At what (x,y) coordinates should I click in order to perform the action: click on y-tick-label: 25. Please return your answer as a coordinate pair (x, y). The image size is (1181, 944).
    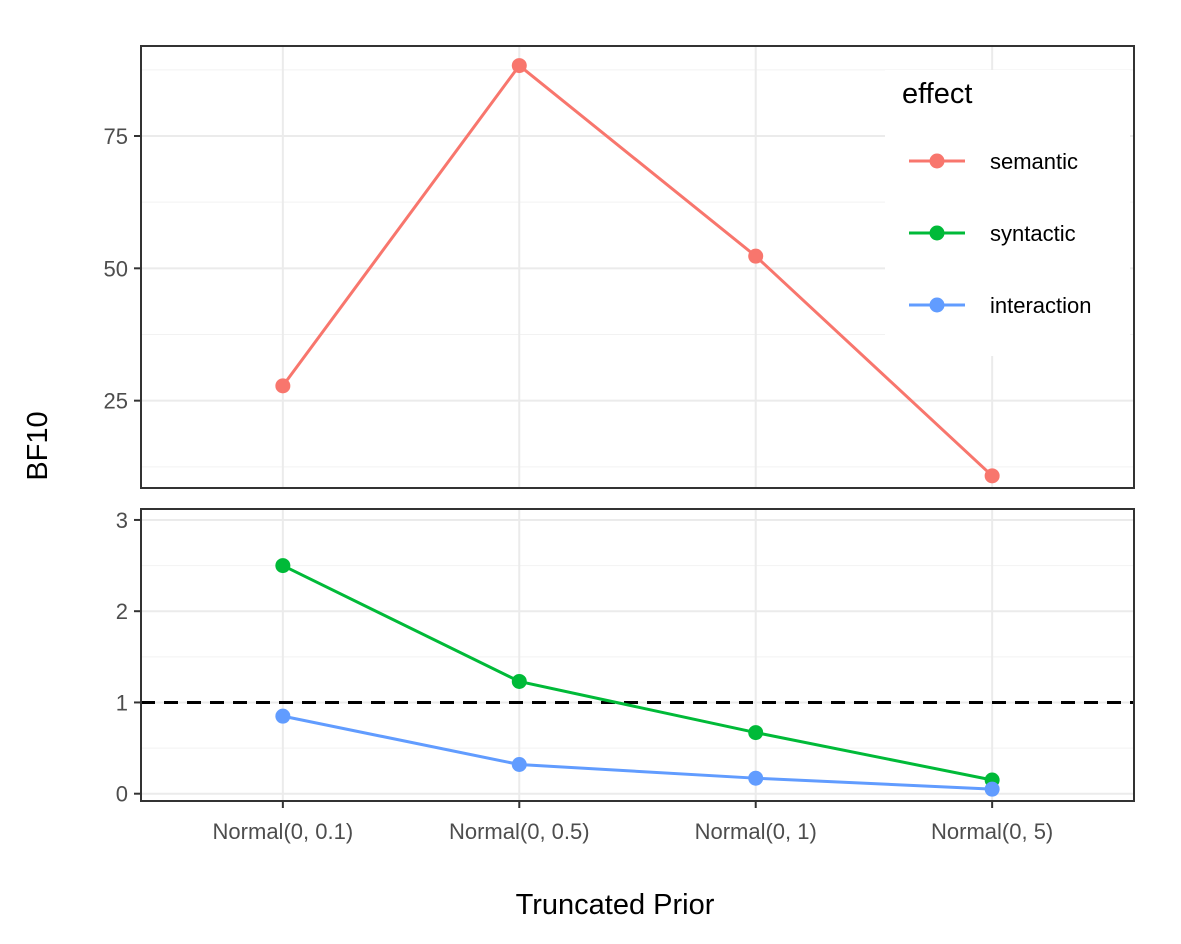
    Looking at the image, I should click on (116, 401).